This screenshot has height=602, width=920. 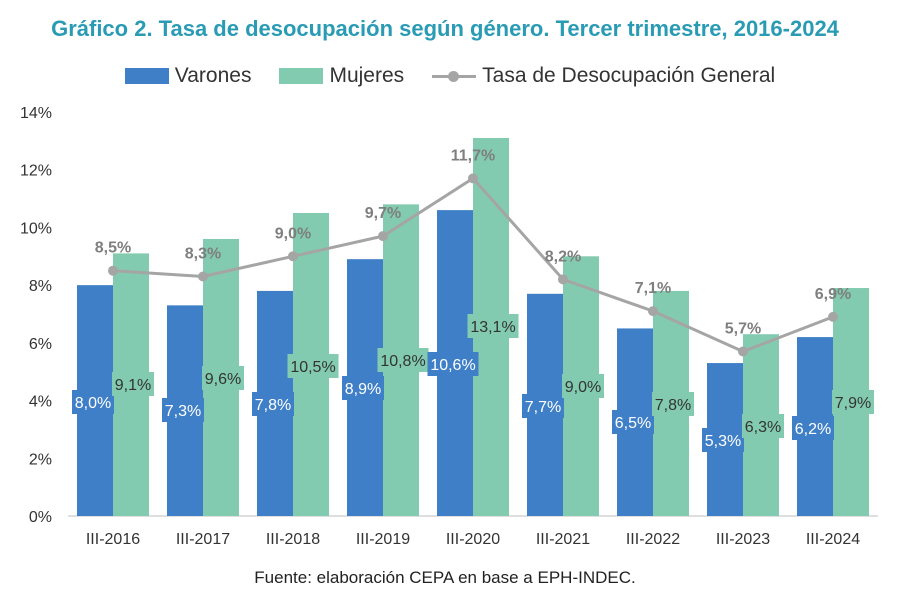 I want to click on legend-swatch-tasa-general, so click(x=454, y=76).